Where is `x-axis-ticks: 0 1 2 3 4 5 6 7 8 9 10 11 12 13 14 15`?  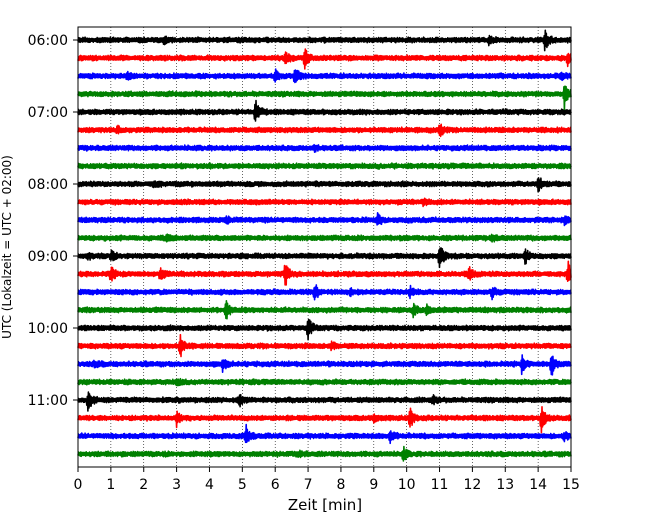
x-axis-ticks: 0 1 2 3 4 5 6 7 8 9 10 11 12 13 14 15 is located at coordinates (327, 480).